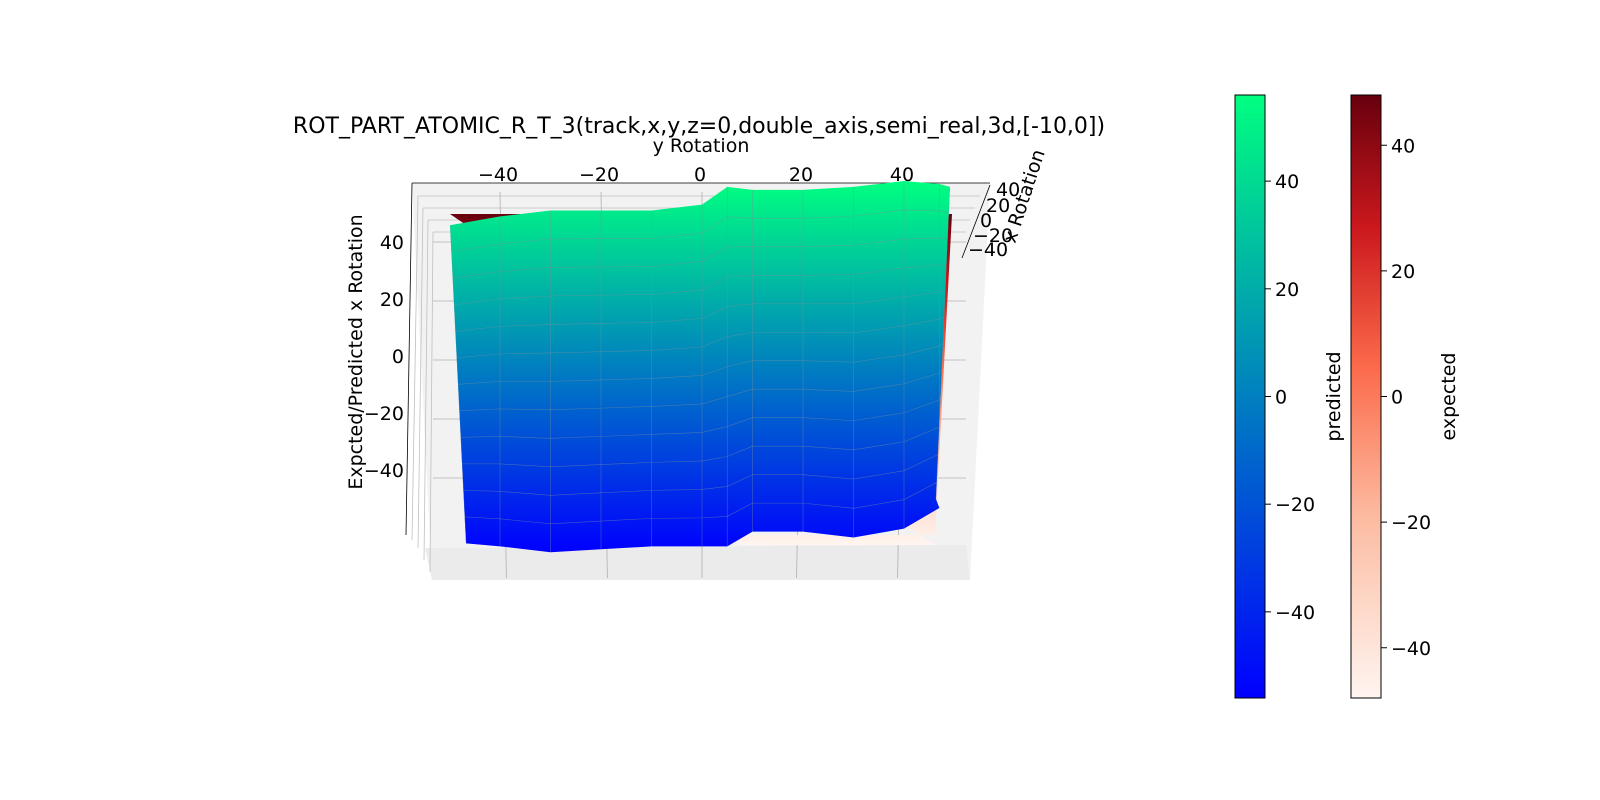  I want to click on z-tick-label: 40, so click(392, 243).